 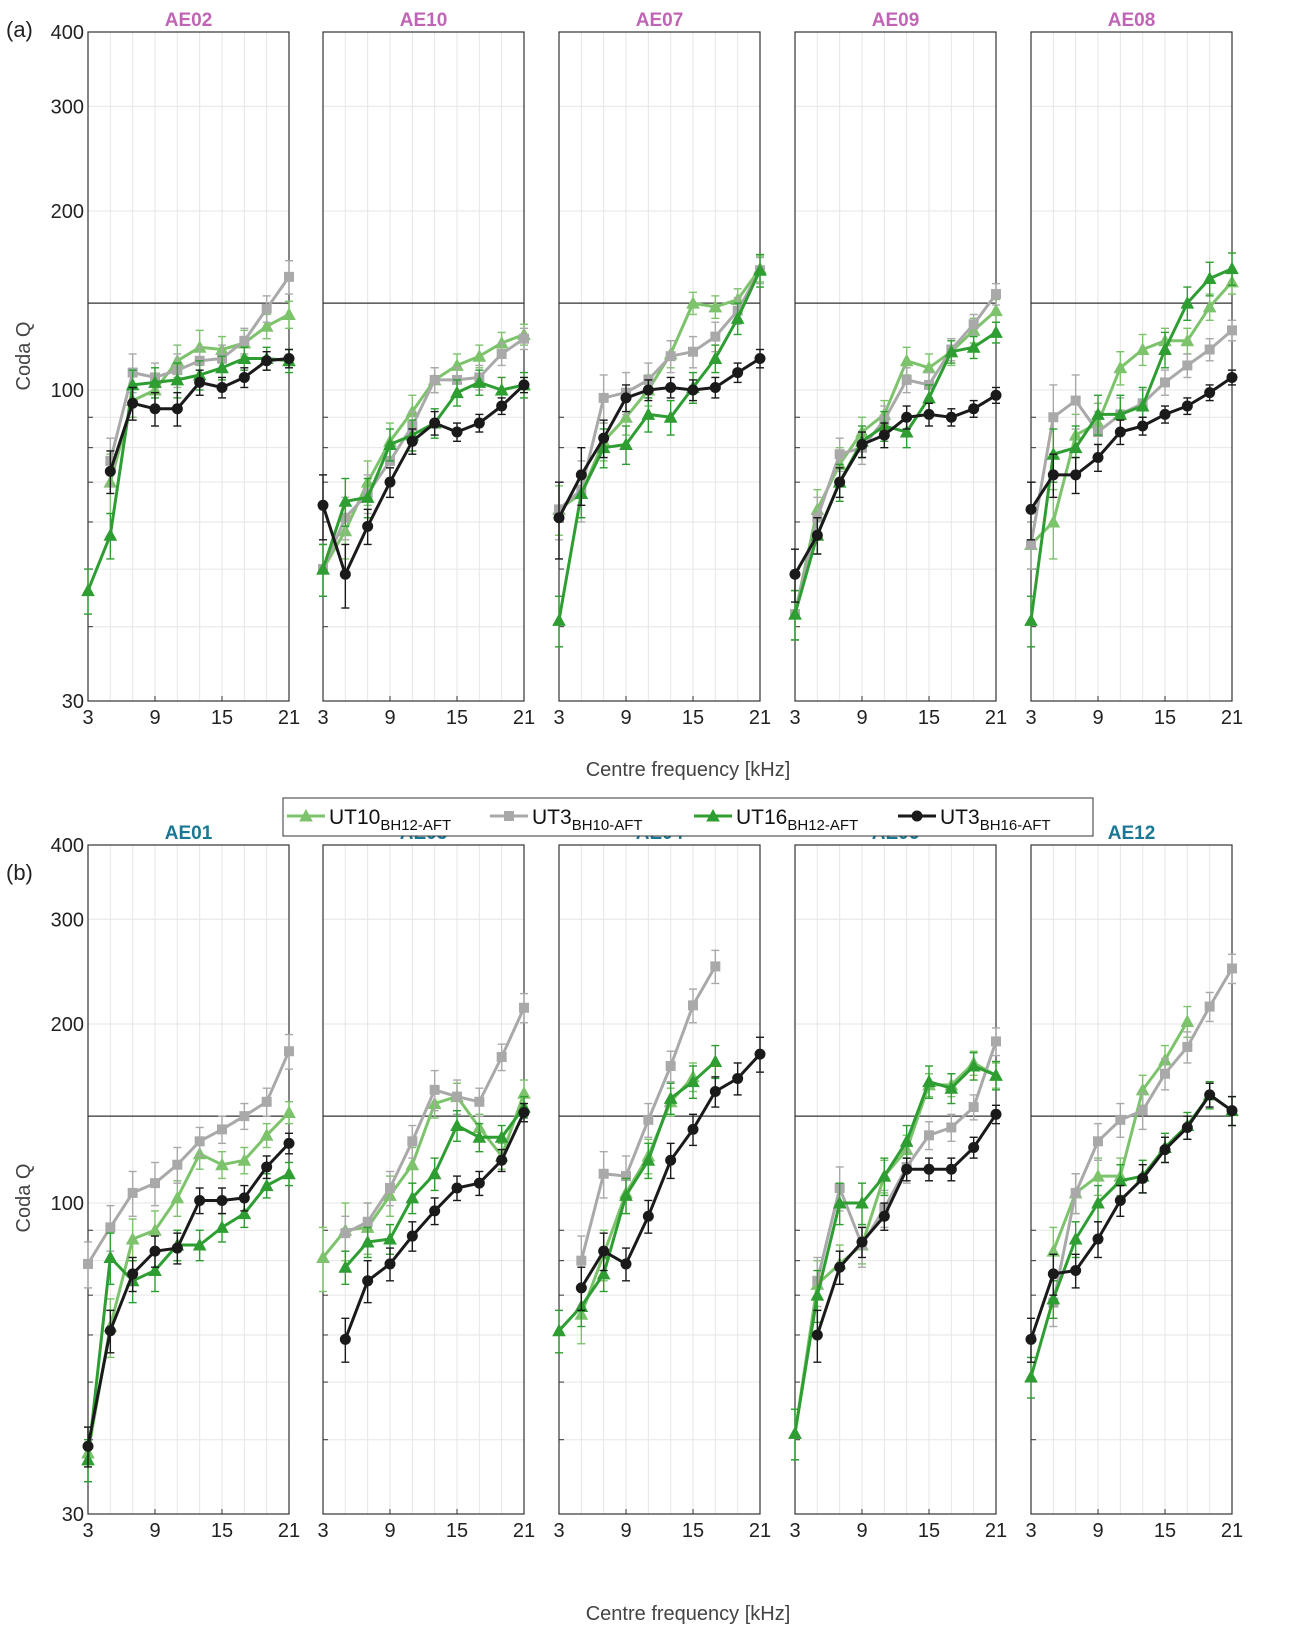 I want to click on subplot-ae12: 3 9 15 21 AE12, so click(x=1133, y=1182).